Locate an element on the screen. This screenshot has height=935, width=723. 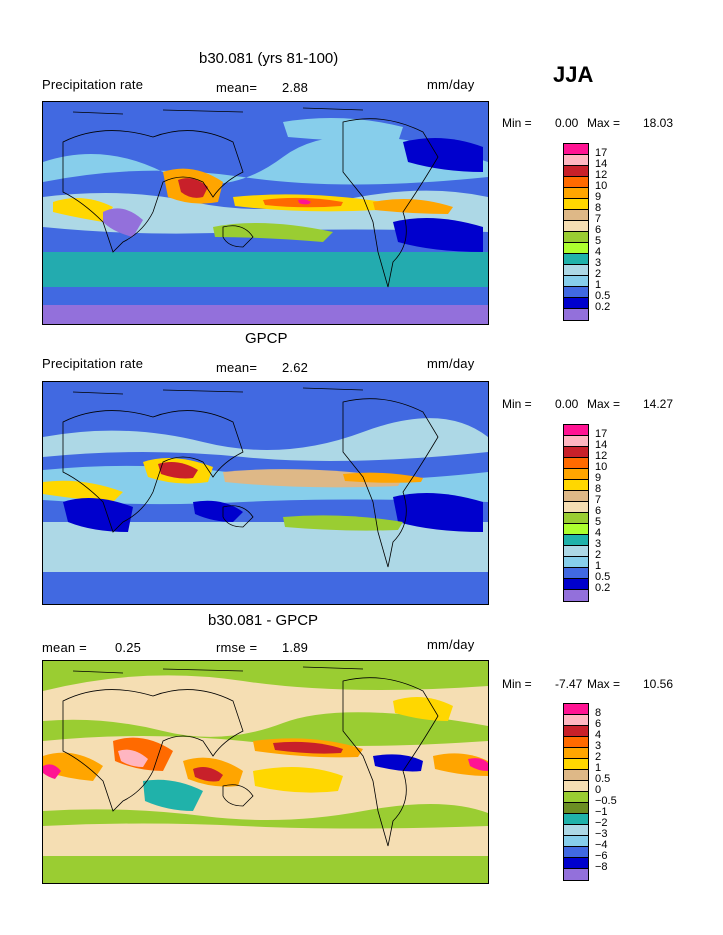
panel2-colorbar-tick-label: 6 is located at coordinates (598, 511).